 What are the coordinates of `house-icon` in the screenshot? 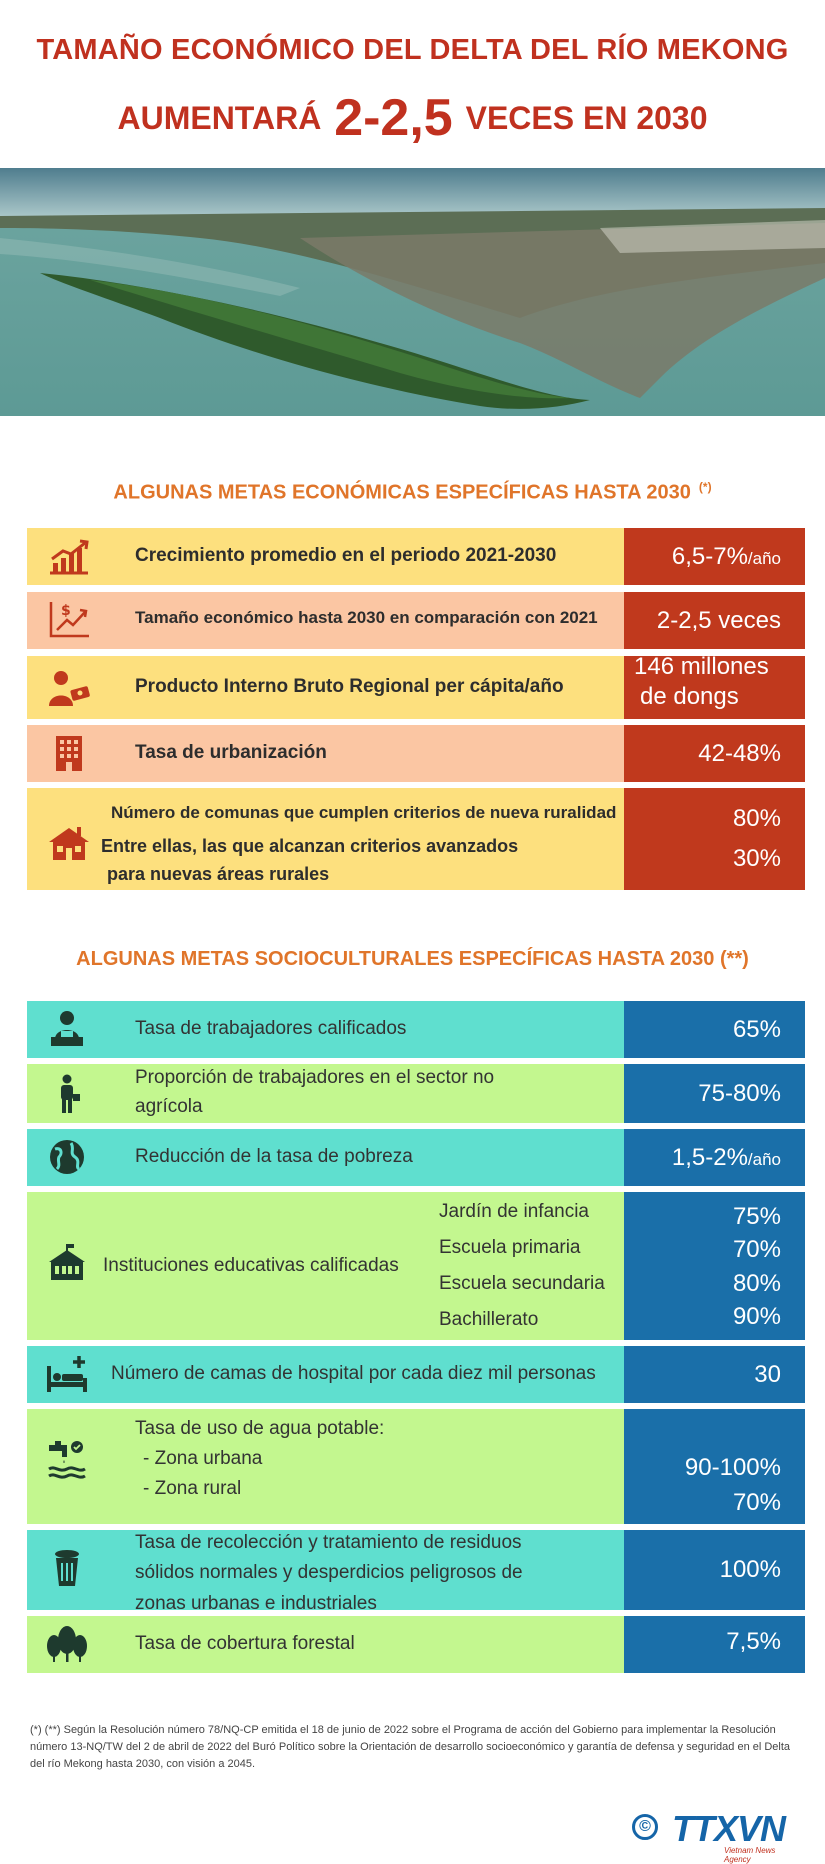 It's located at (69, 842).